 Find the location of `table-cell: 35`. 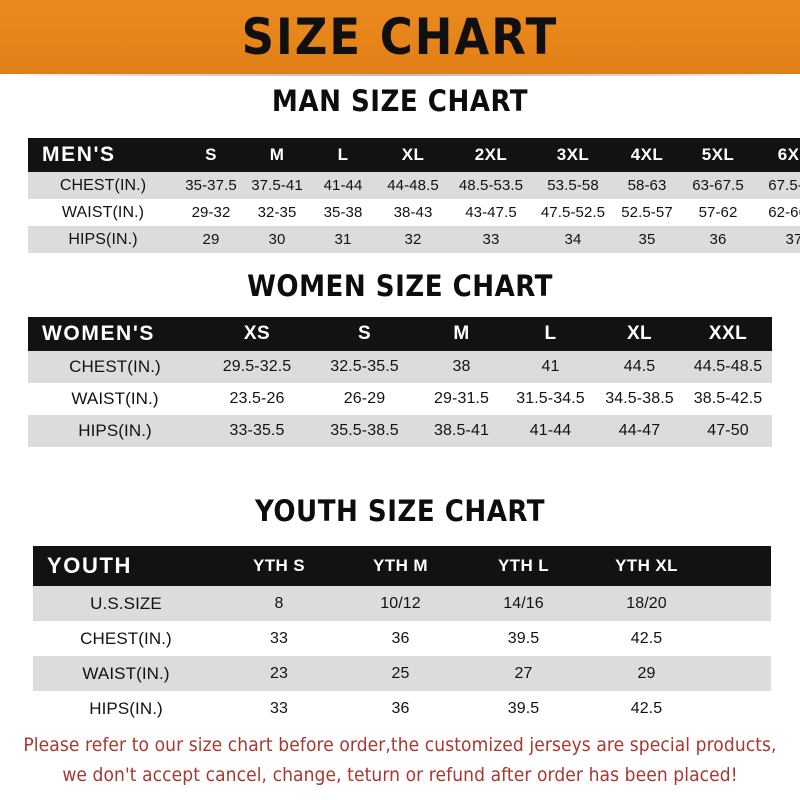

table-cell: 35 is located at coordinates (647, 239).